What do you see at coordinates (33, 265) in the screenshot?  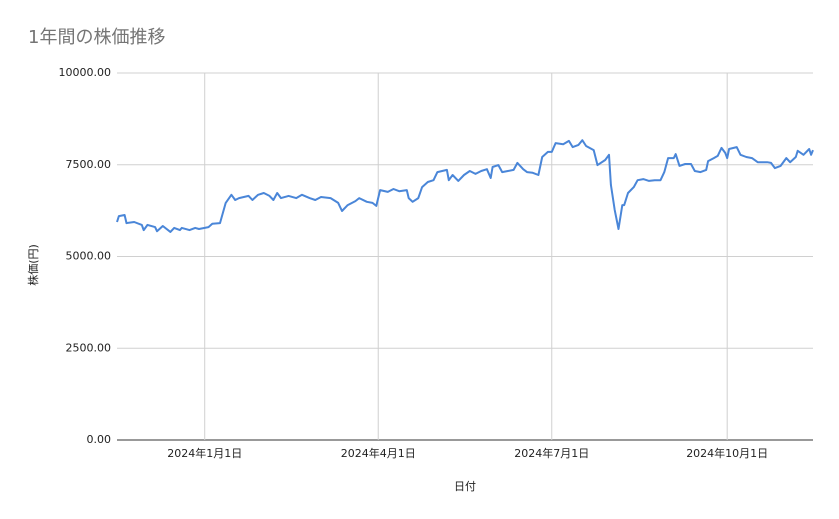 I see `y-axis-label: 株価(円)` at bounding box center [33, 265].